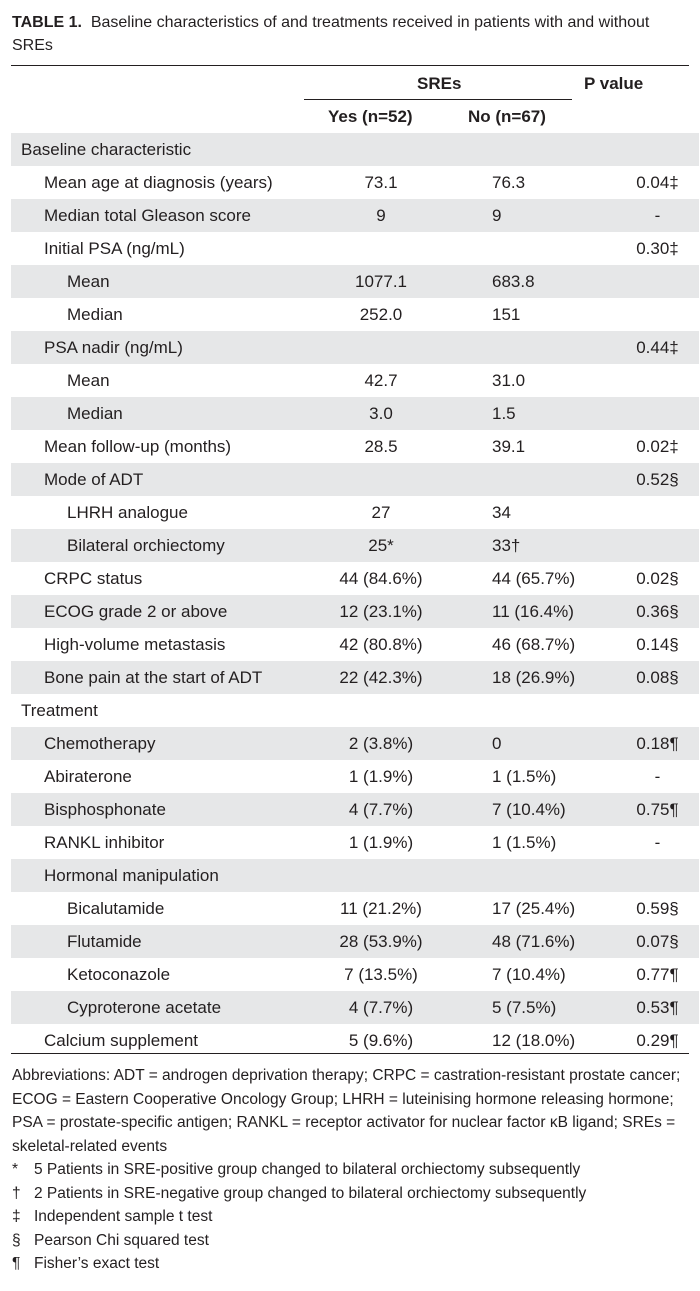 The height and width of the screenshot is (1291, 700). I want to click on cell-pvalue: 0.75¶, so click(657, 809).